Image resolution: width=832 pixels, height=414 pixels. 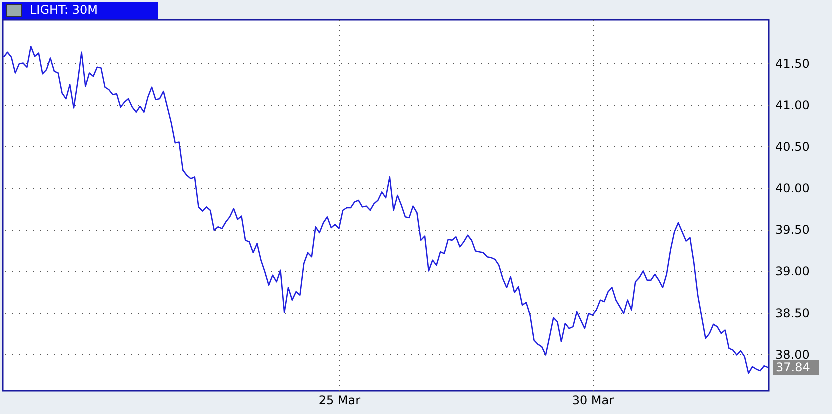 I want to click on y-tick-label: 41.50, so click(x=793, y=63).